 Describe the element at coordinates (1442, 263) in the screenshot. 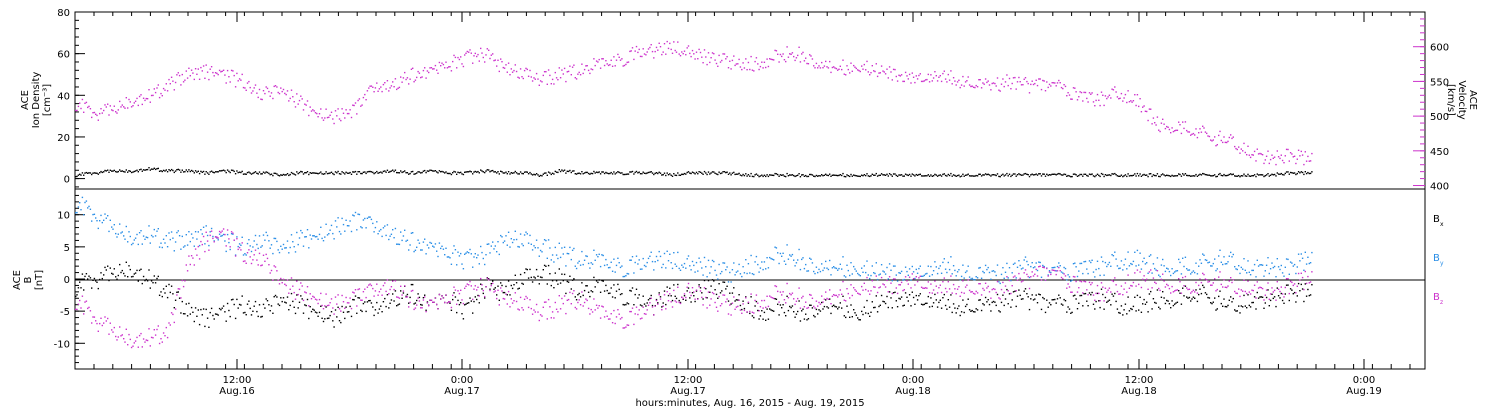

I see `legend-subscript-y: y` at that location.